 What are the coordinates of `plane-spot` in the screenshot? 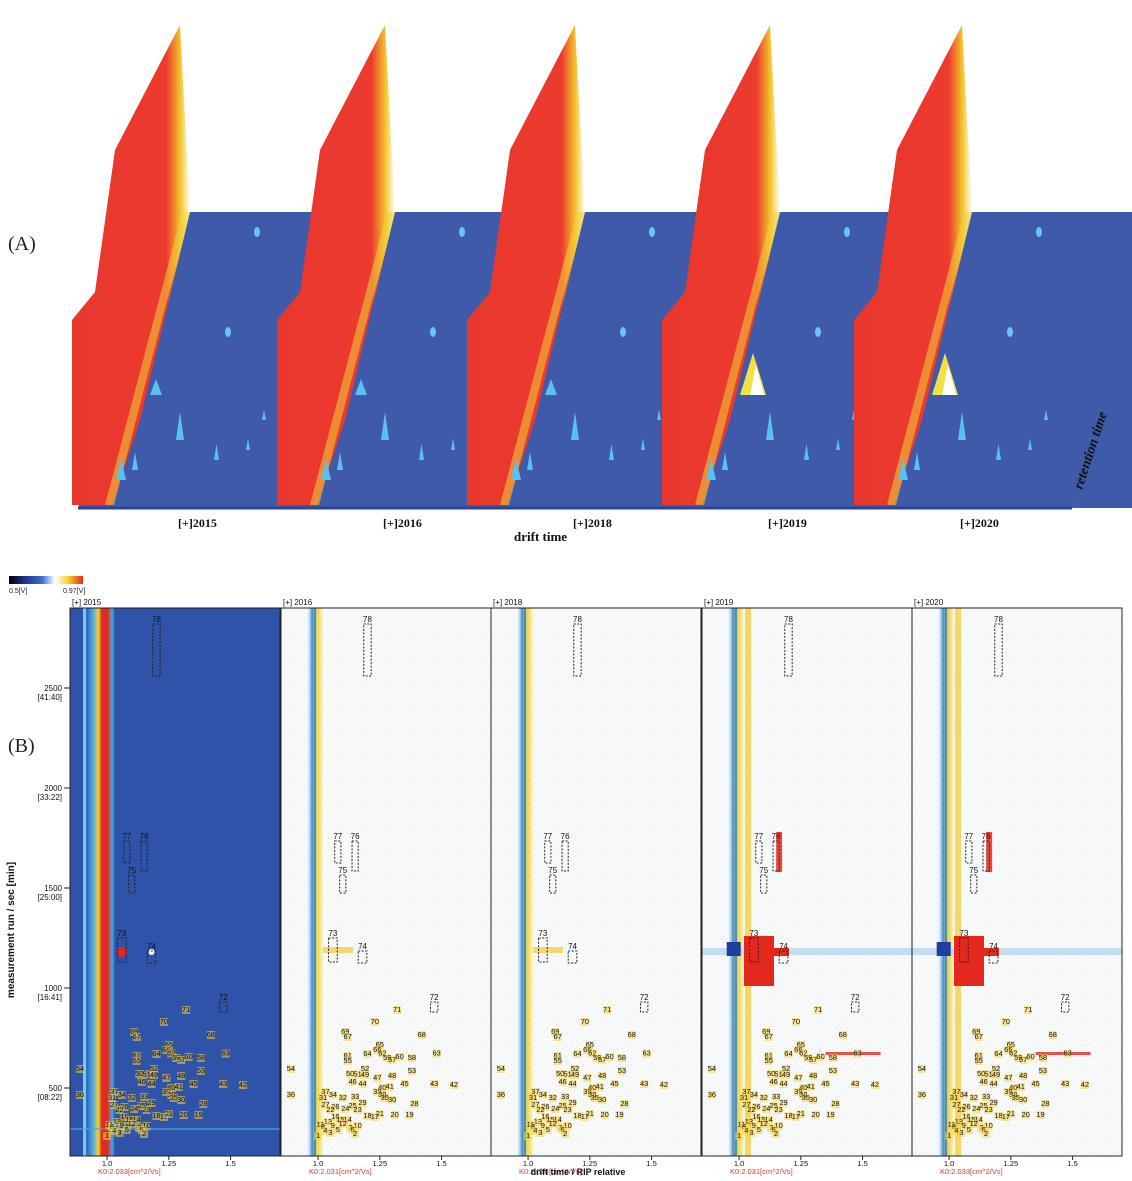 It's located at (257, 232).